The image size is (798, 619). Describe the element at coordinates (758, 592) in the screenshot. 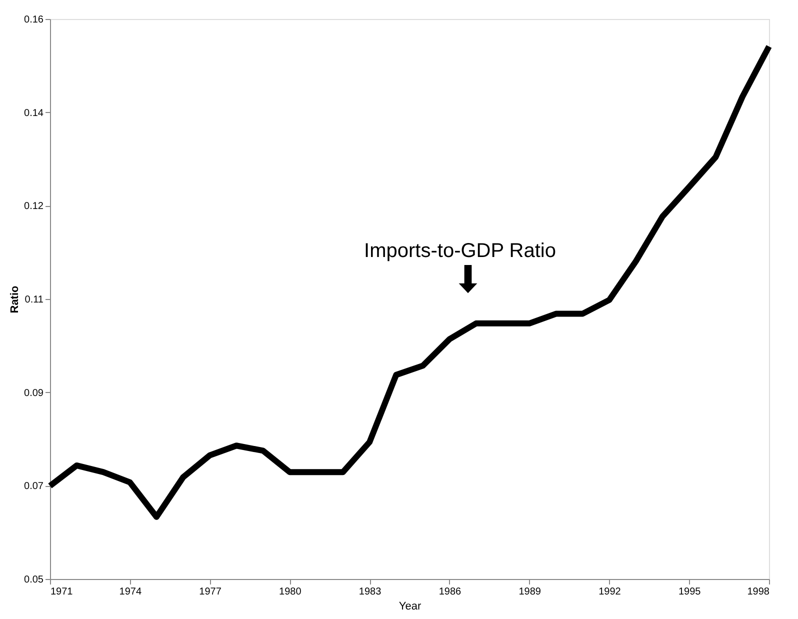

I see `x-tick-label: 1998` at that location.